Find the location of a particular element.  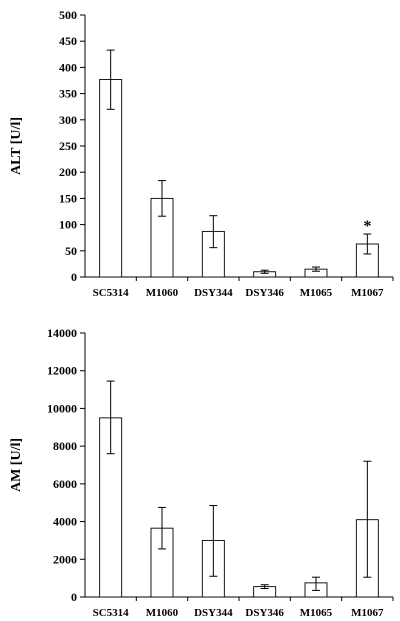

am-category-label: M1060 is located at coordinates (162, 613).